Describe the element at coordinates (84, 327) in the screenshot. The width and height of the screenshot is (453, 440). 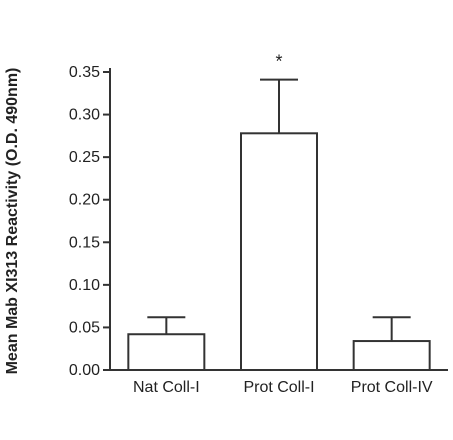
I see `y-tick-label: 0.05` at that location.